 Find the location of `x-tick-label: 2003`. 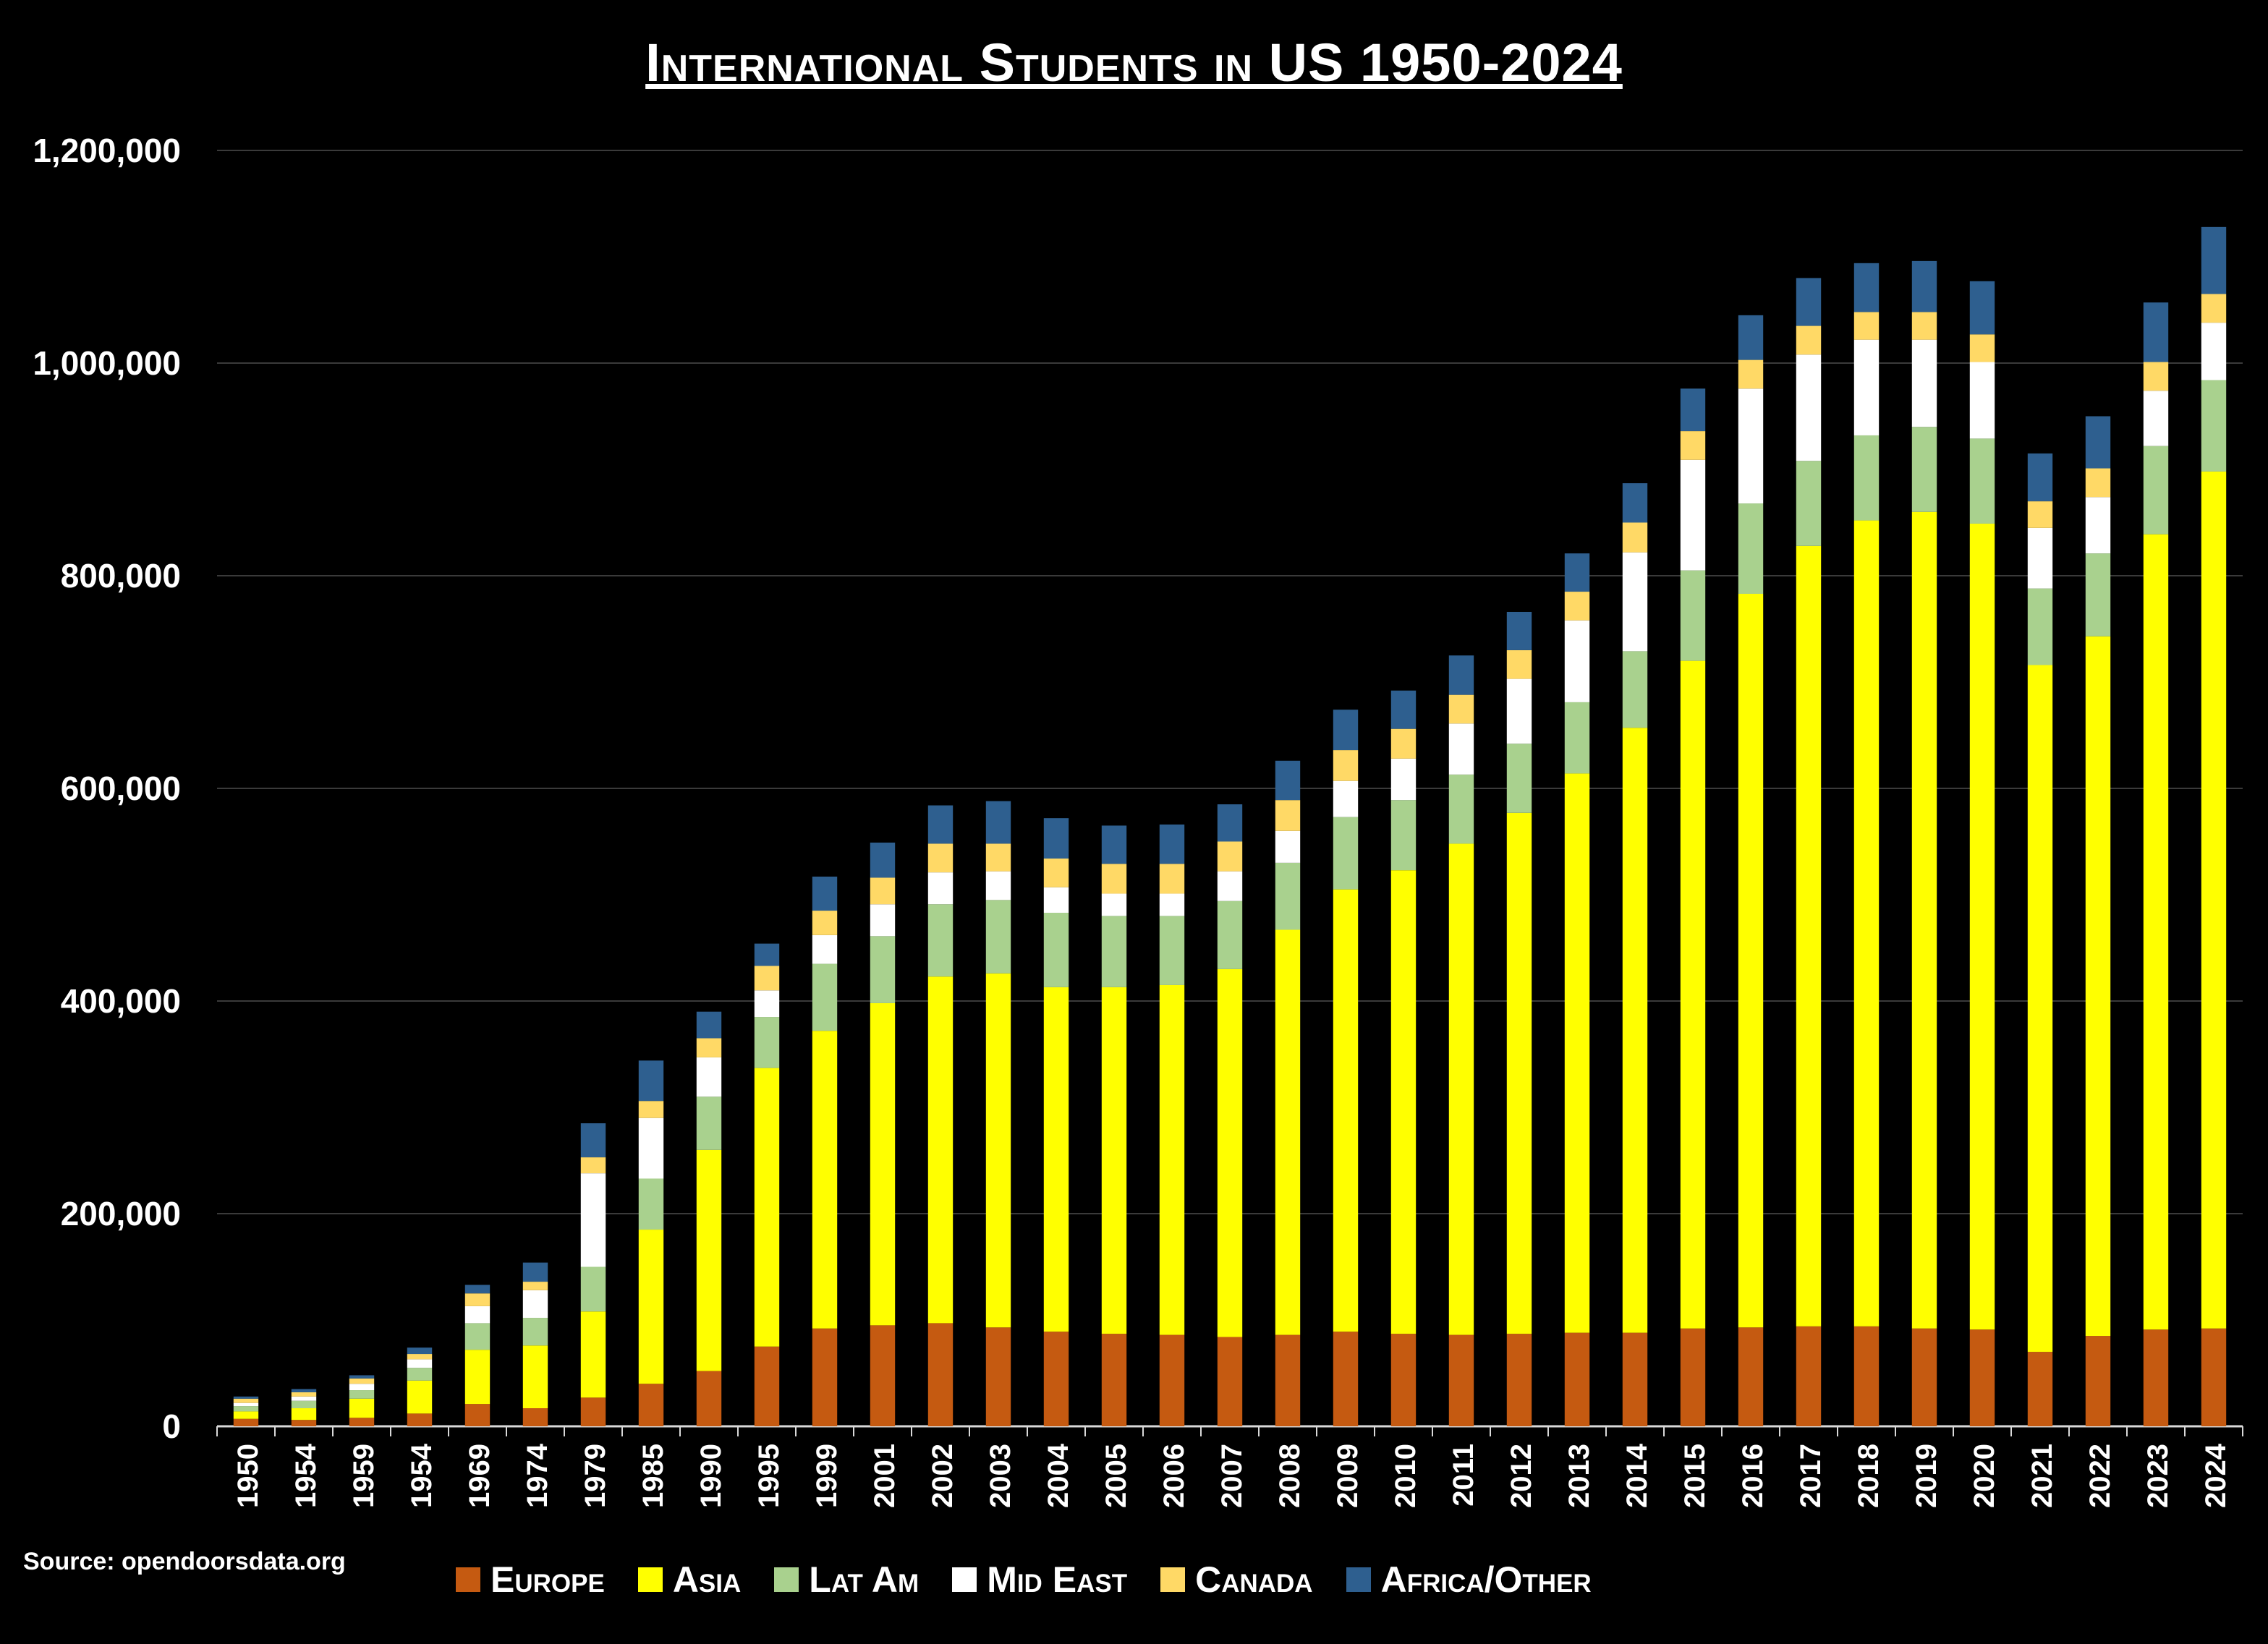

x-tick-label: 2003 is located at coordinates (1000, 1476).